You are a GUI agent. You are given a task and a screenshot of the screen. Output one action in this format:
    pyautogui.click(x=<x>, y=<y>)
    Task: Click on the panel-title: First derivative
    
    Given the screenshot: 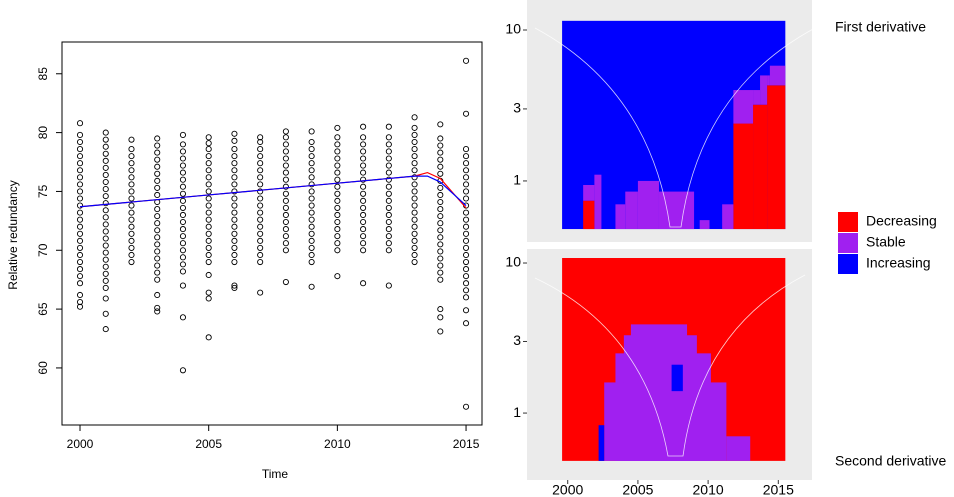 What is the action you would take?
    pyautogui.click(x=880, y=27)
    